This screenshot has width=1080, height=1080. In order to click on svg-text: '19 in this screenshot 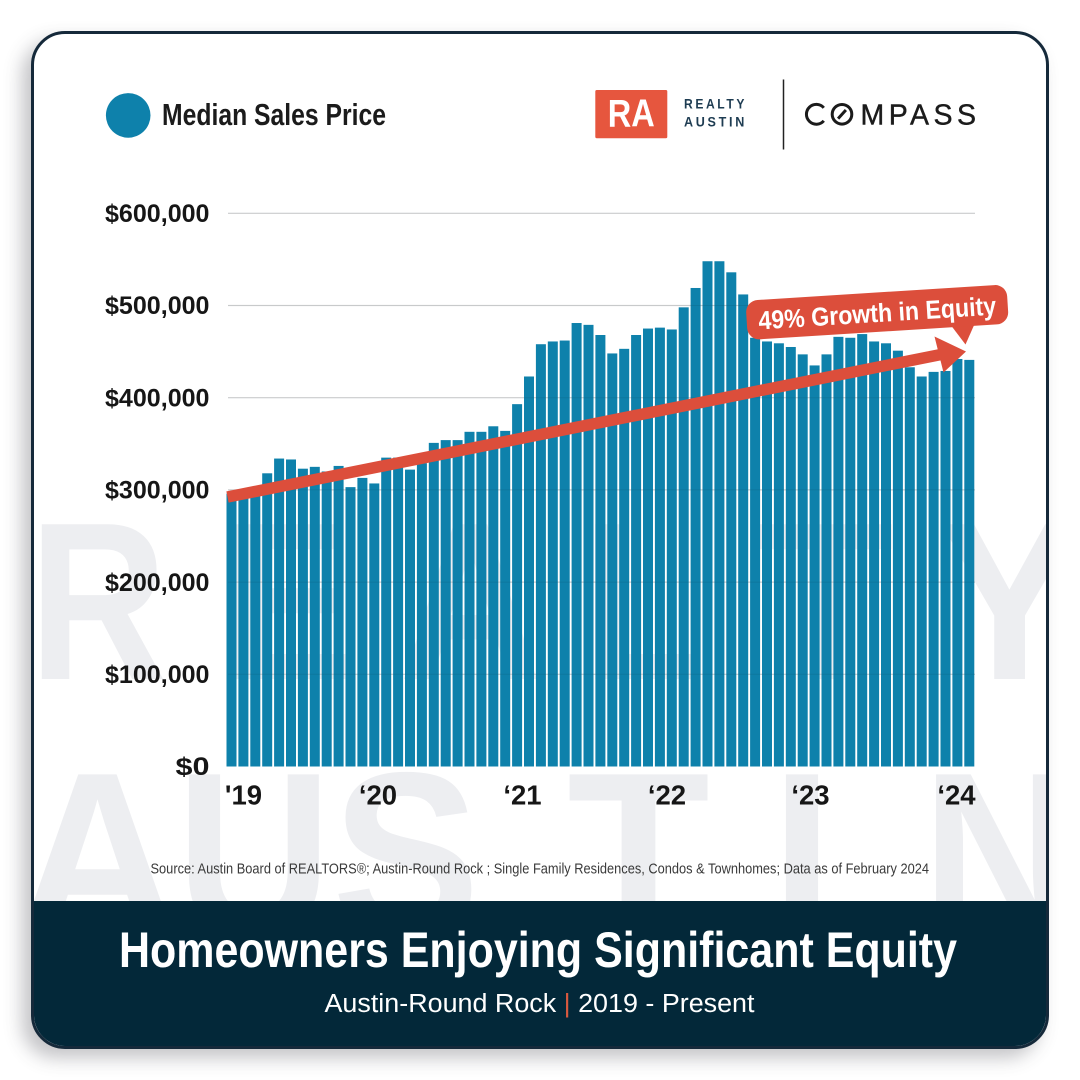, I will do `click(243, 795)`.